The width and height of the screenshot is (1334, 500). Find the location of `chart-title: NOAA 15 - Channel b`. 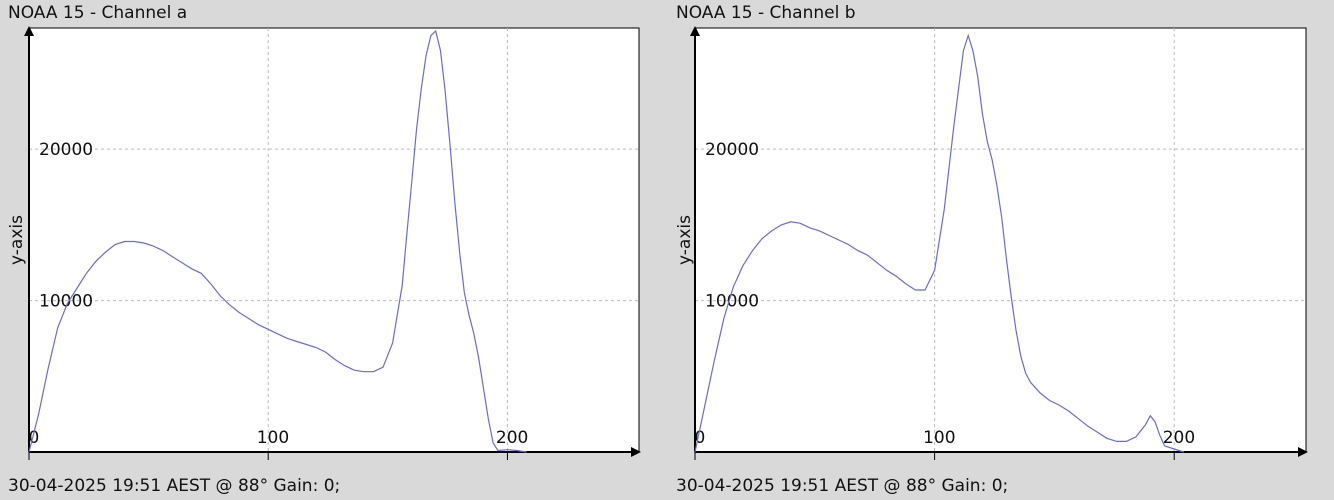

chart-title: NOAA 15 - Channel b is located at coordinates (766, 13).